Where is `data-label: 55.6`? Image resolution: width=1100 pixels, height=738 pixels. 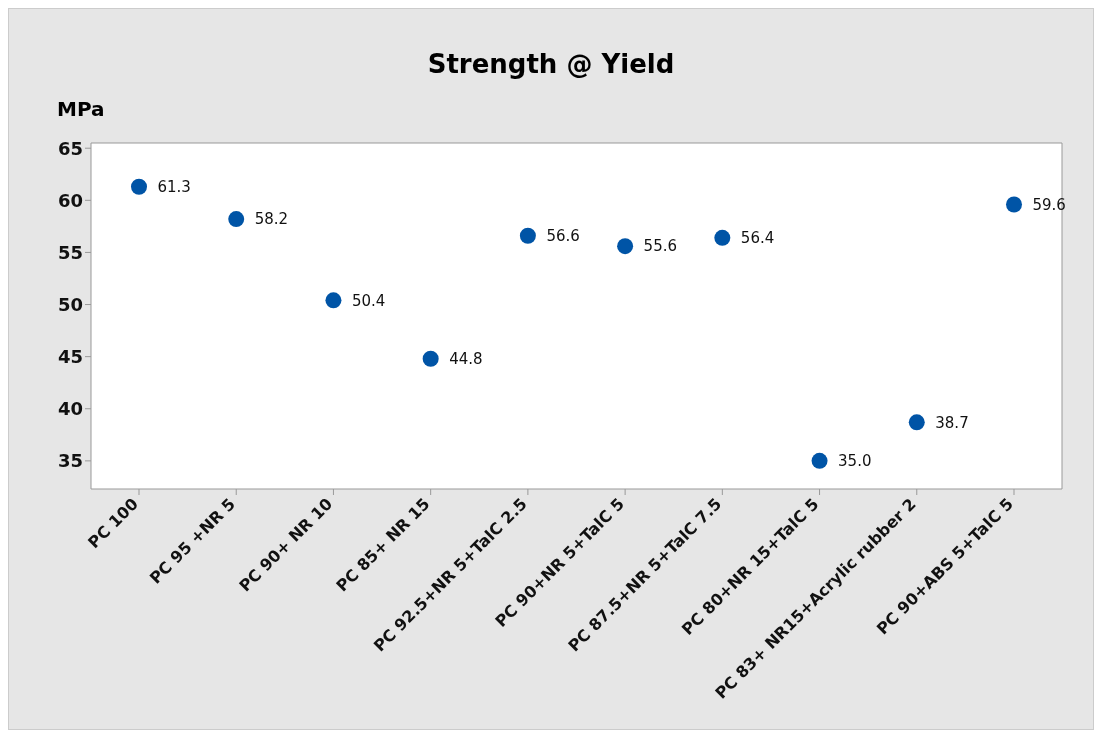 data-label: 55.6 is located at coordinates (660, 246).